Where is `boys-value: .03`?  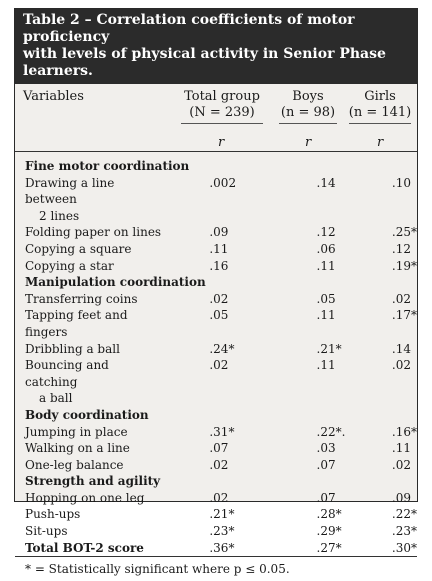 boys-value: .03 is located at coordinates (326, 448).